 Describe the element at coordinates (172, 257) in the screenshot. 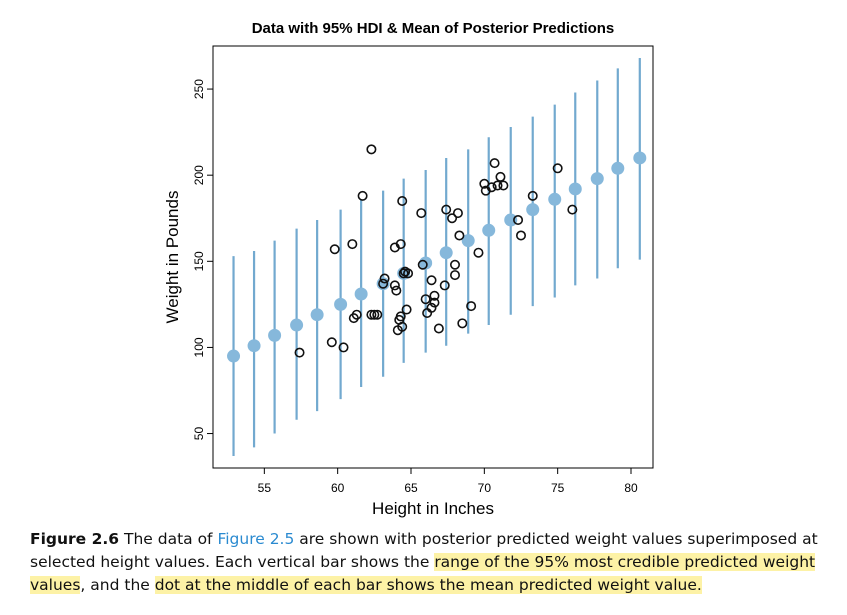

I see `y-axis-label: Weight in Pounds` at that location.